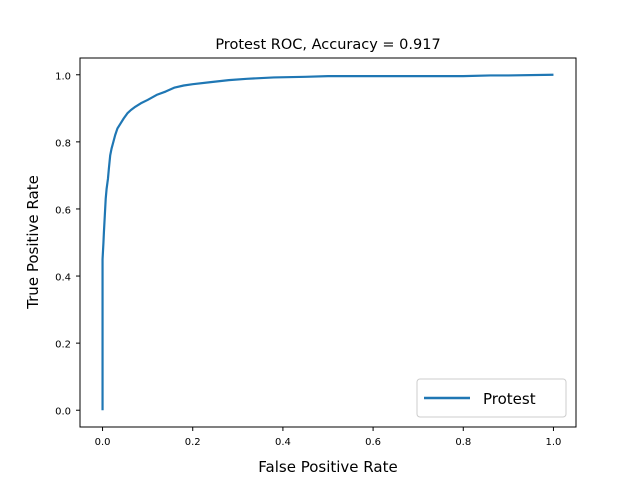  What do you see at coordinates (327, 45) in the screenshot?
I see `chart-title: Protest ROC, Accuracy = 0.917` at bounding box center [327, 45].